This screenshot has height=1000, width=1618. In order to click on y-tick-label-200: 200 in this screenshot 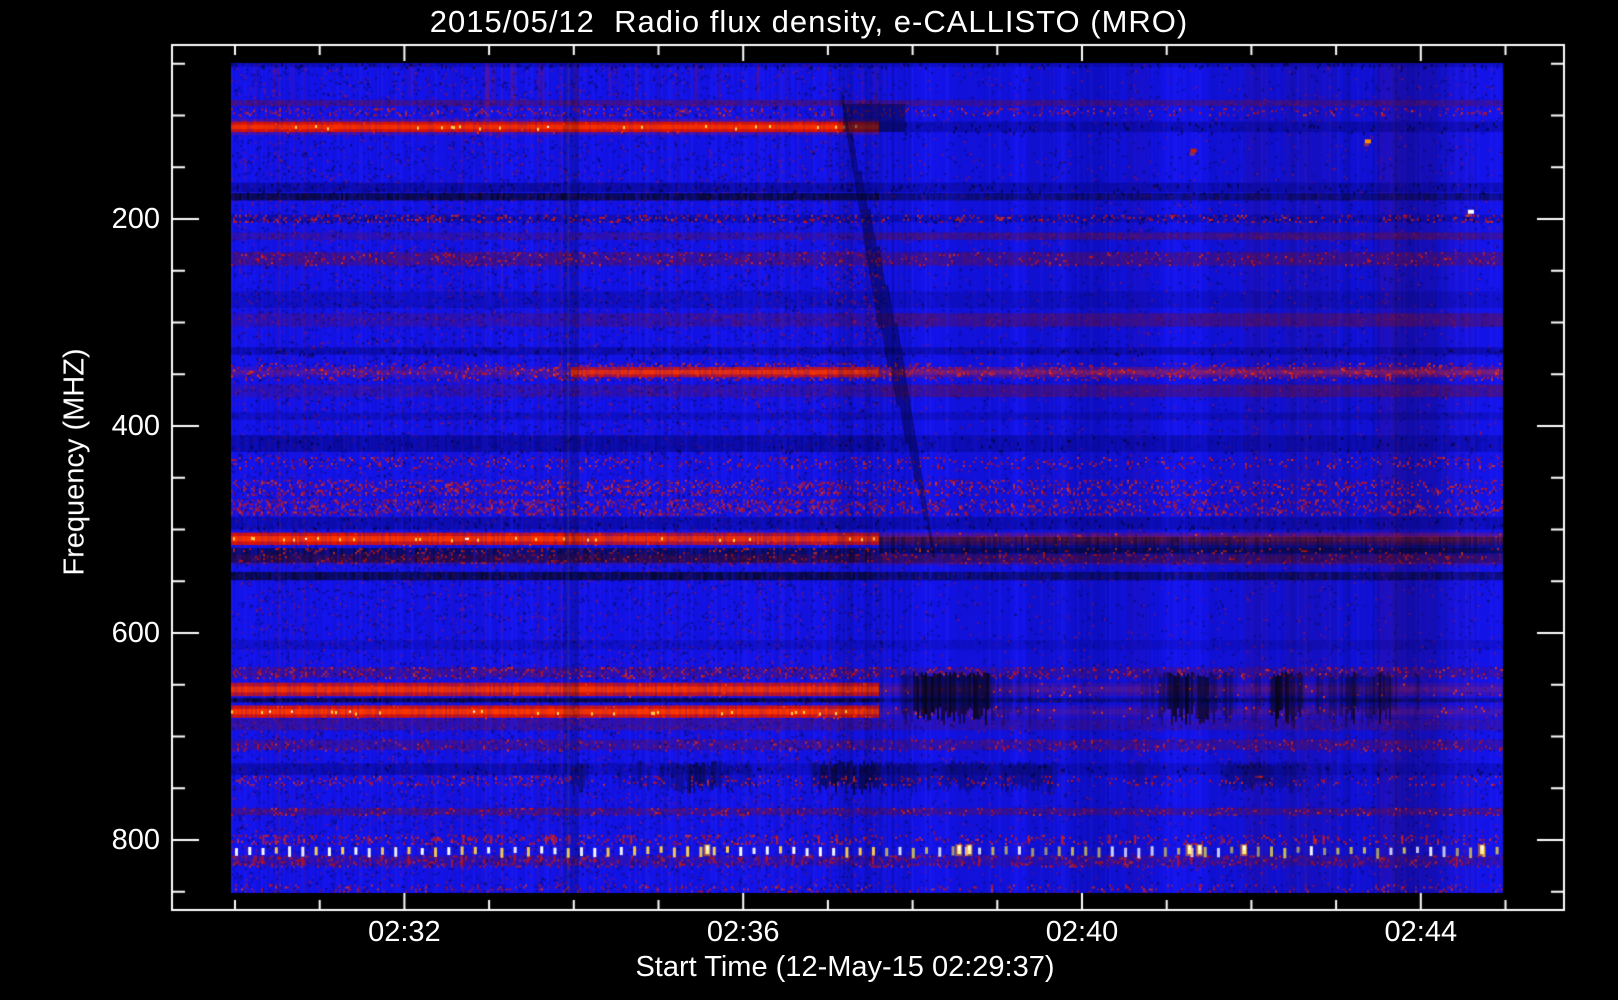, I will do `click(135, 219)`.